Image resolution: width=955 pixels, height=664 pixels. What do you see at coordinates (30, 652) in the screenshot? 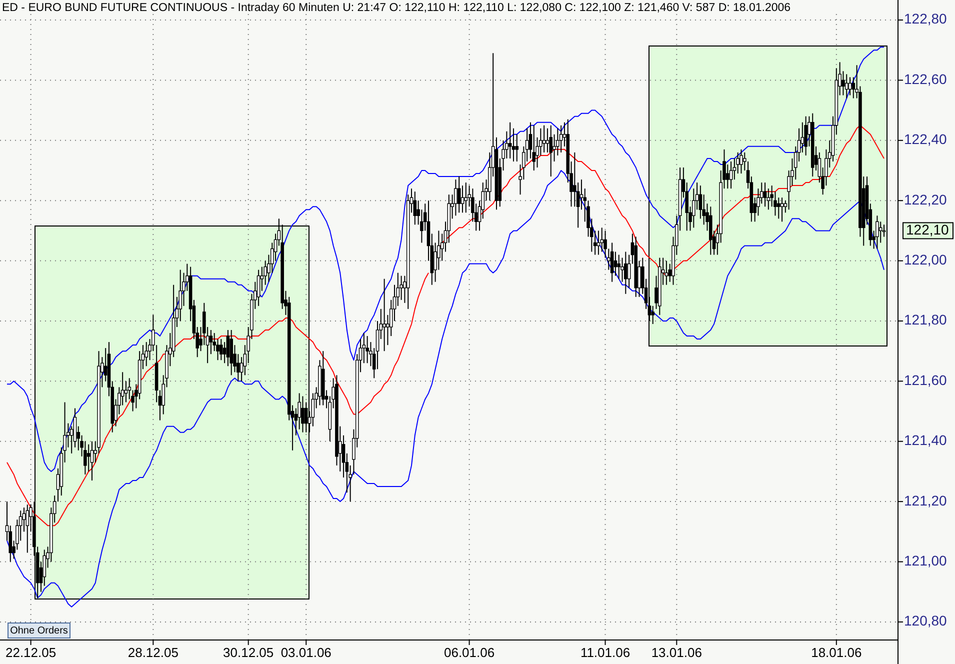
I see `x-tick-label: 22.12.05` at bounding box center [30, 652].